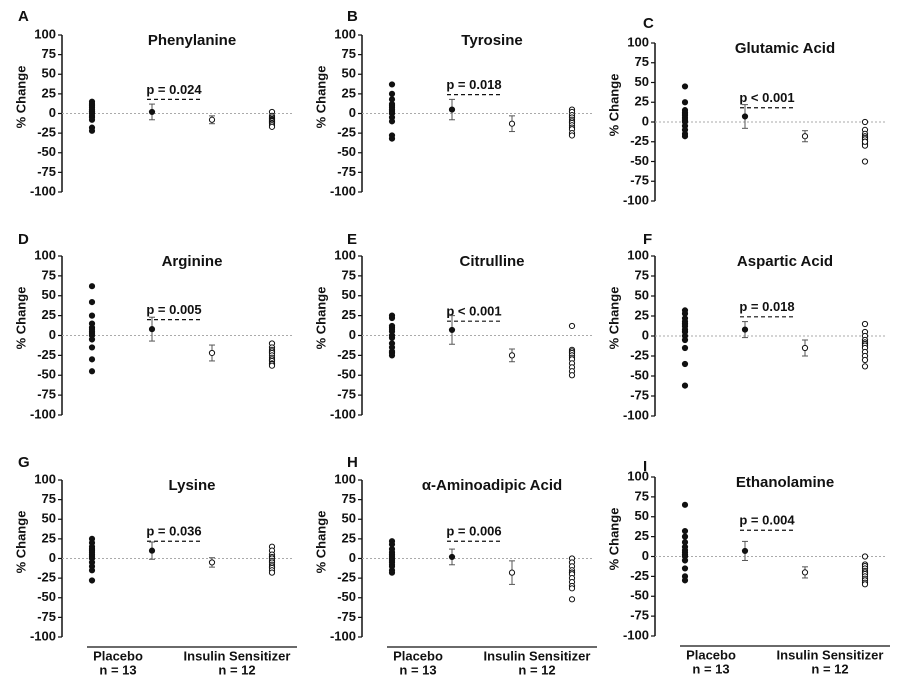 The height and width of the screenshot is (675, 908). I want to click on panel-letter: C, so click(648, 23).